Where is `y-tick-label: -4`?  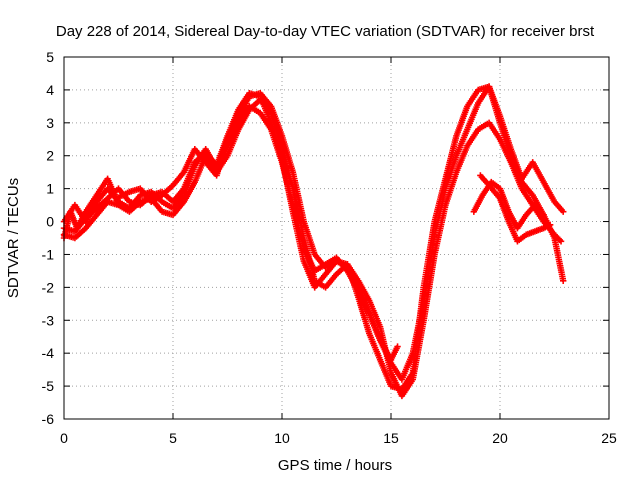
y-tick-label: -4 is located at coordinates (48, 353).